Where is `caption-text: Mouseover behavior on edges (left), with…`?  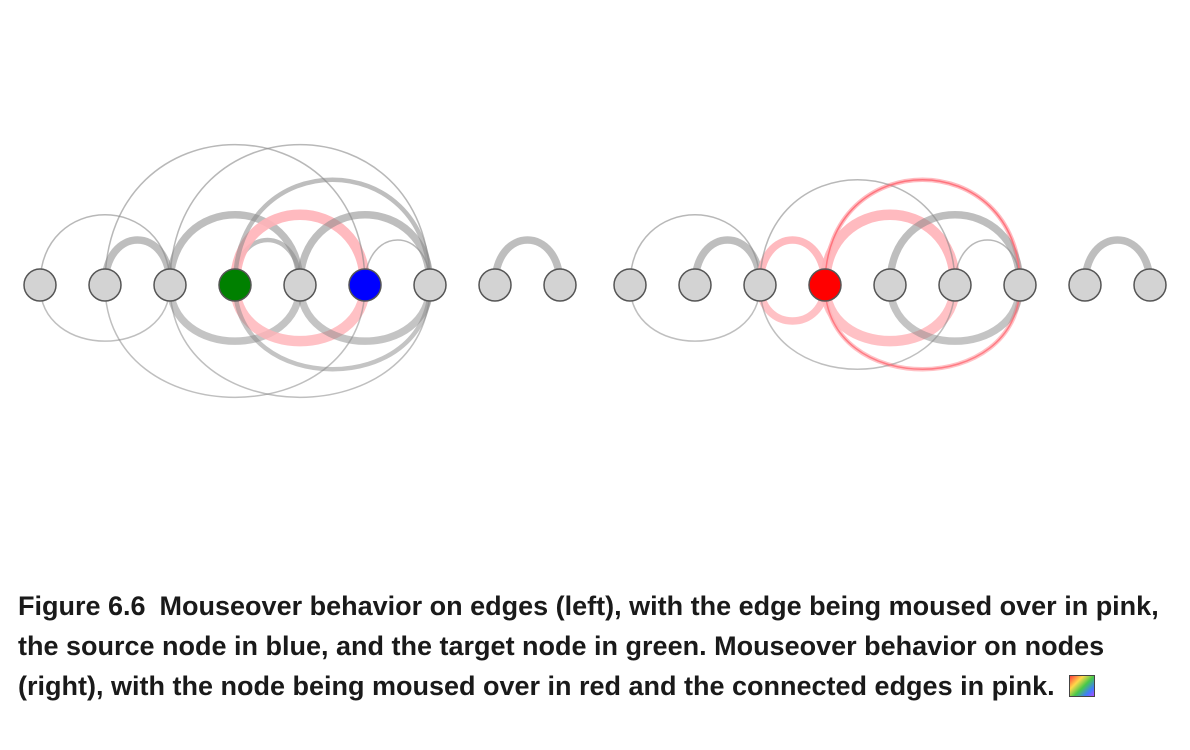
caption-text: Mouseover behavior on edges (left), with… is located at coordinates (588, 646).